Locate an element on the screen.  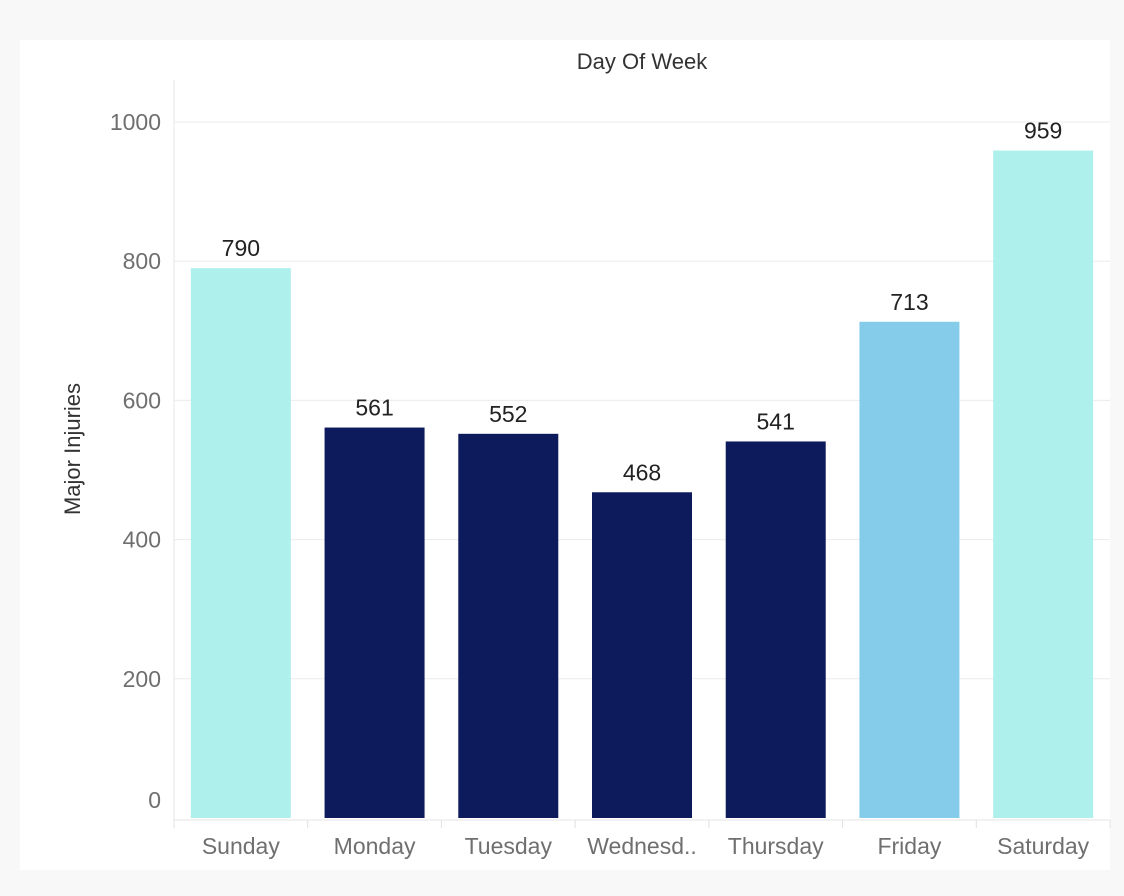
x-tick-label: Tuesday is located at coordinates (509, 846).